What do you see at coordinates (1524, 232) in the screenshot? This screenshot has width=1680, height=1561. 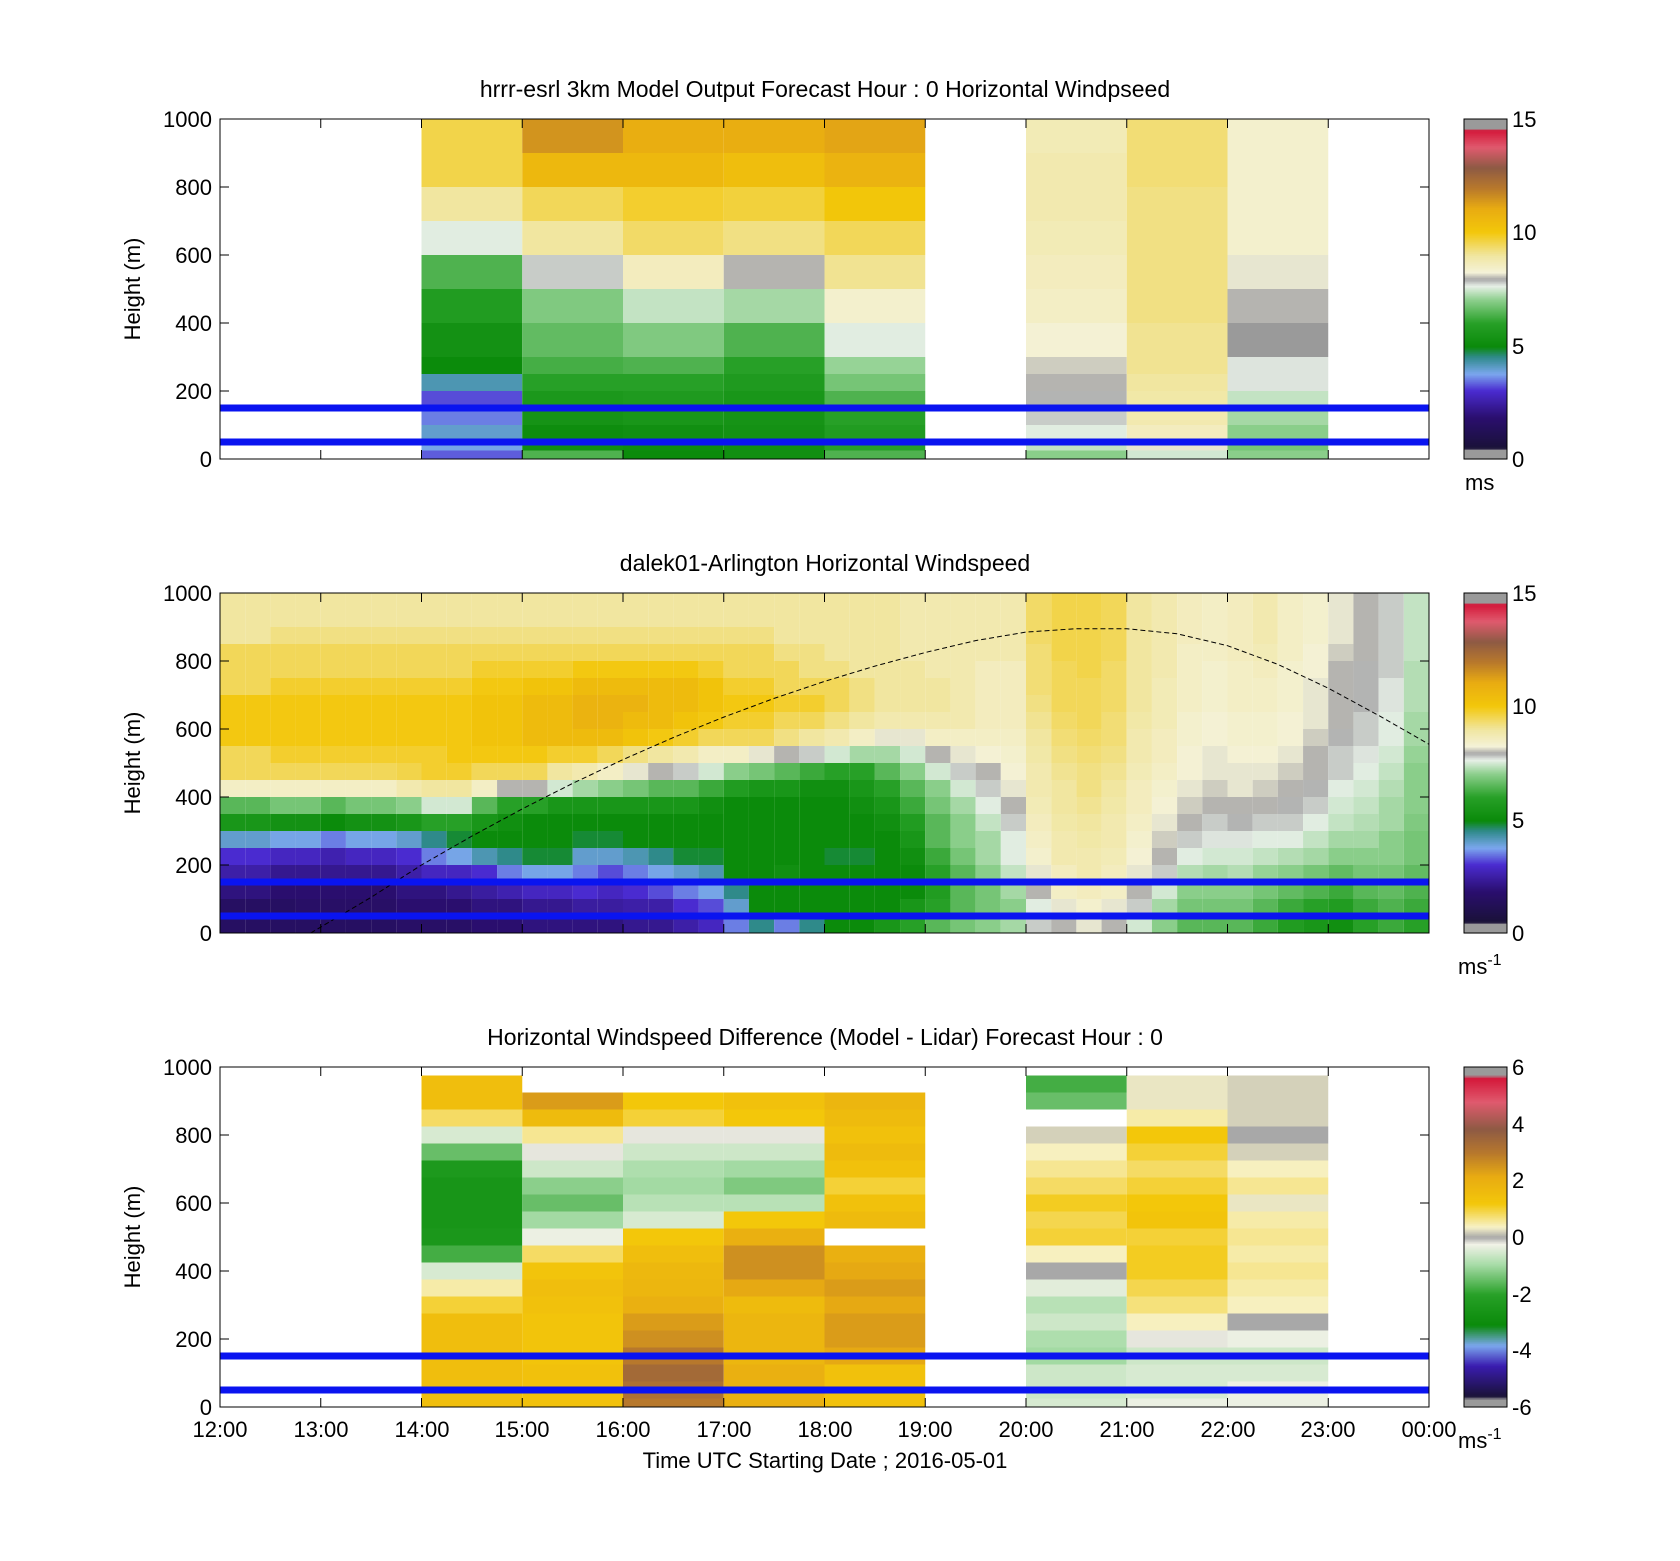 I see `colorbar-tick-label: 10` at bounding box center [1524, 232].